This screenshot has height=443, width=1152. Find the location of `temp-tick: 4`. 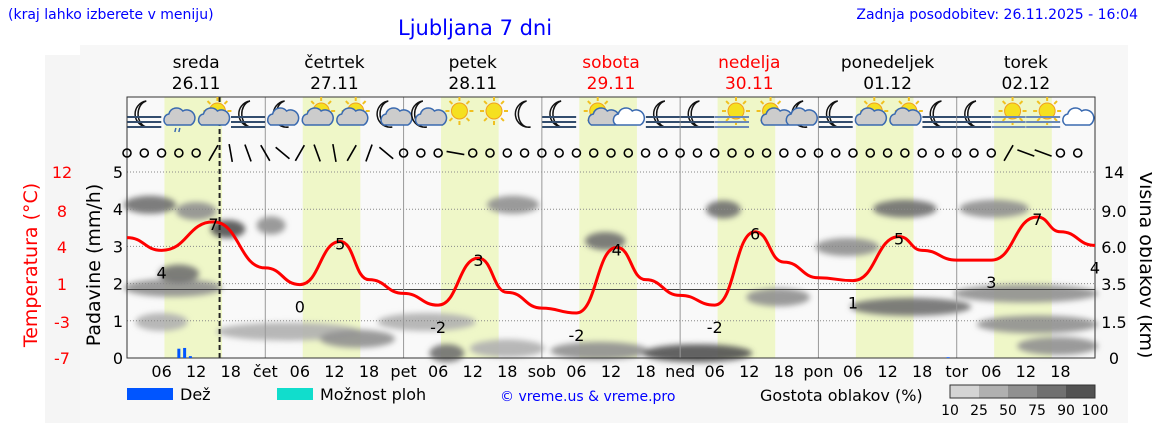

temp-tick: 4 is located at coordinates (62, 247).